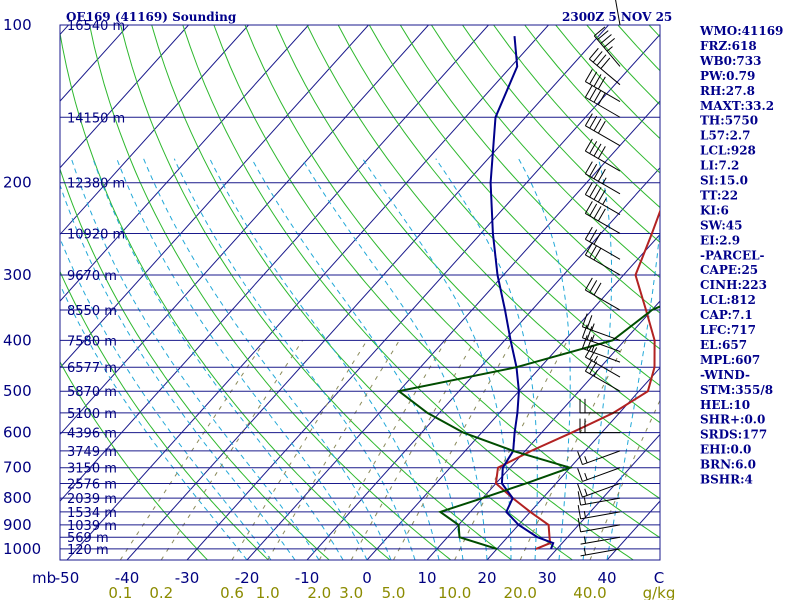 This screenshot has width=800, height=600. I want to click on temperature-tick-label: -30, so click(187, 578).